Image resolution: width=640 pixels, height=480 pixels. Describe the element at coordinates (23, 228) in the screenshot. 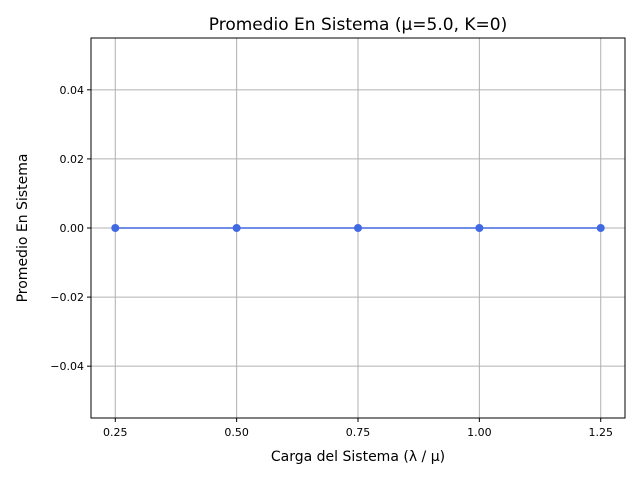

I see `y-axis-title: Promedio En Sistema` at that location.